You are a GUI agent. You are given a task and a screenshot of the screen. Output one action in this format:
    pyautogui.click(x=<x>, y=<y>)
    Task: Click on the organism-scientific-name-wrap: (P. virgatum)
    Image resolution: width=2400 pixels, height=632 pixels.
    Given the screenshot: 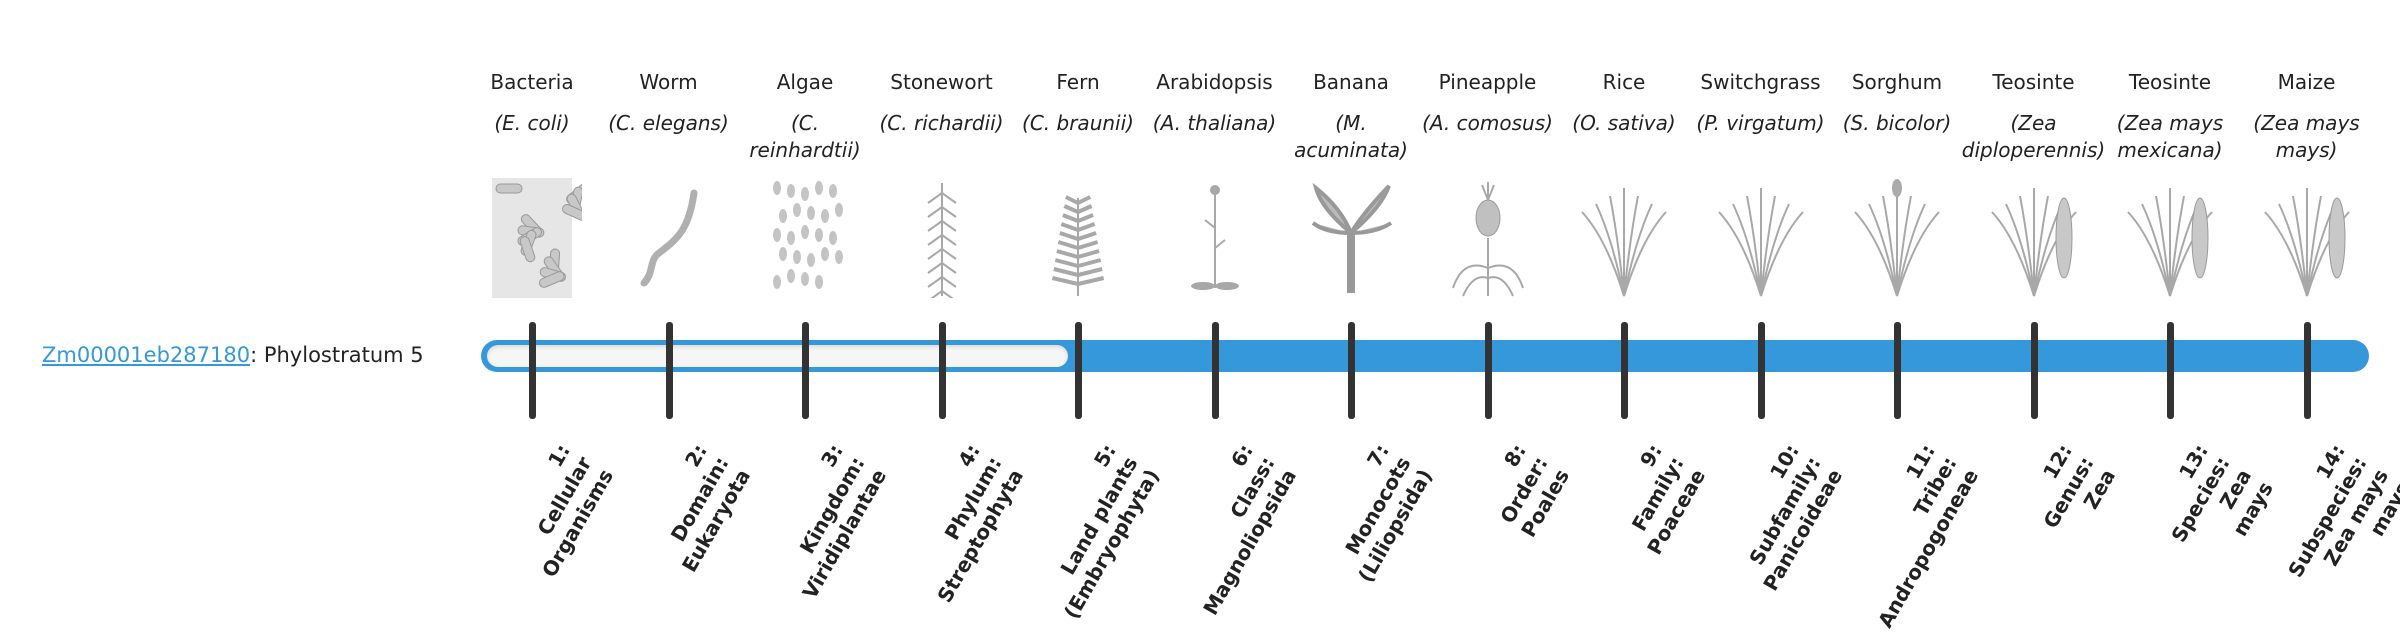 What is the action you would take?
    pyautogui.click(x=1761, y=141)
    